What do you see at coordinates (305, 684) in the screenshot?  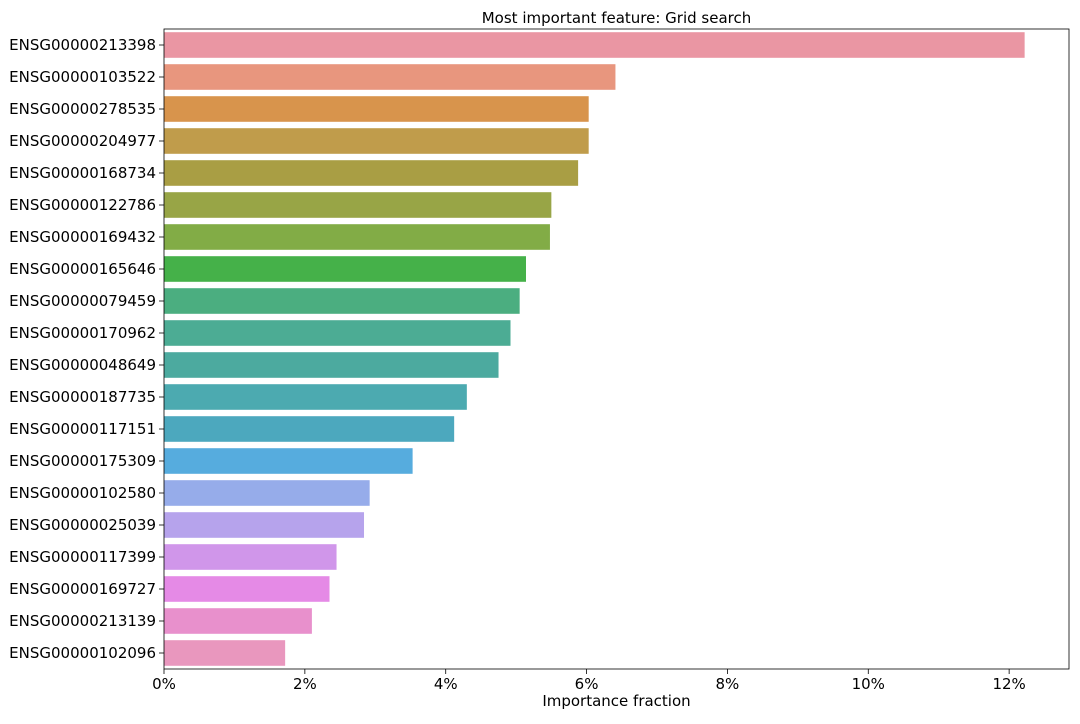 I see `x-tick-label: 2%` at bounding box center [305, 684].